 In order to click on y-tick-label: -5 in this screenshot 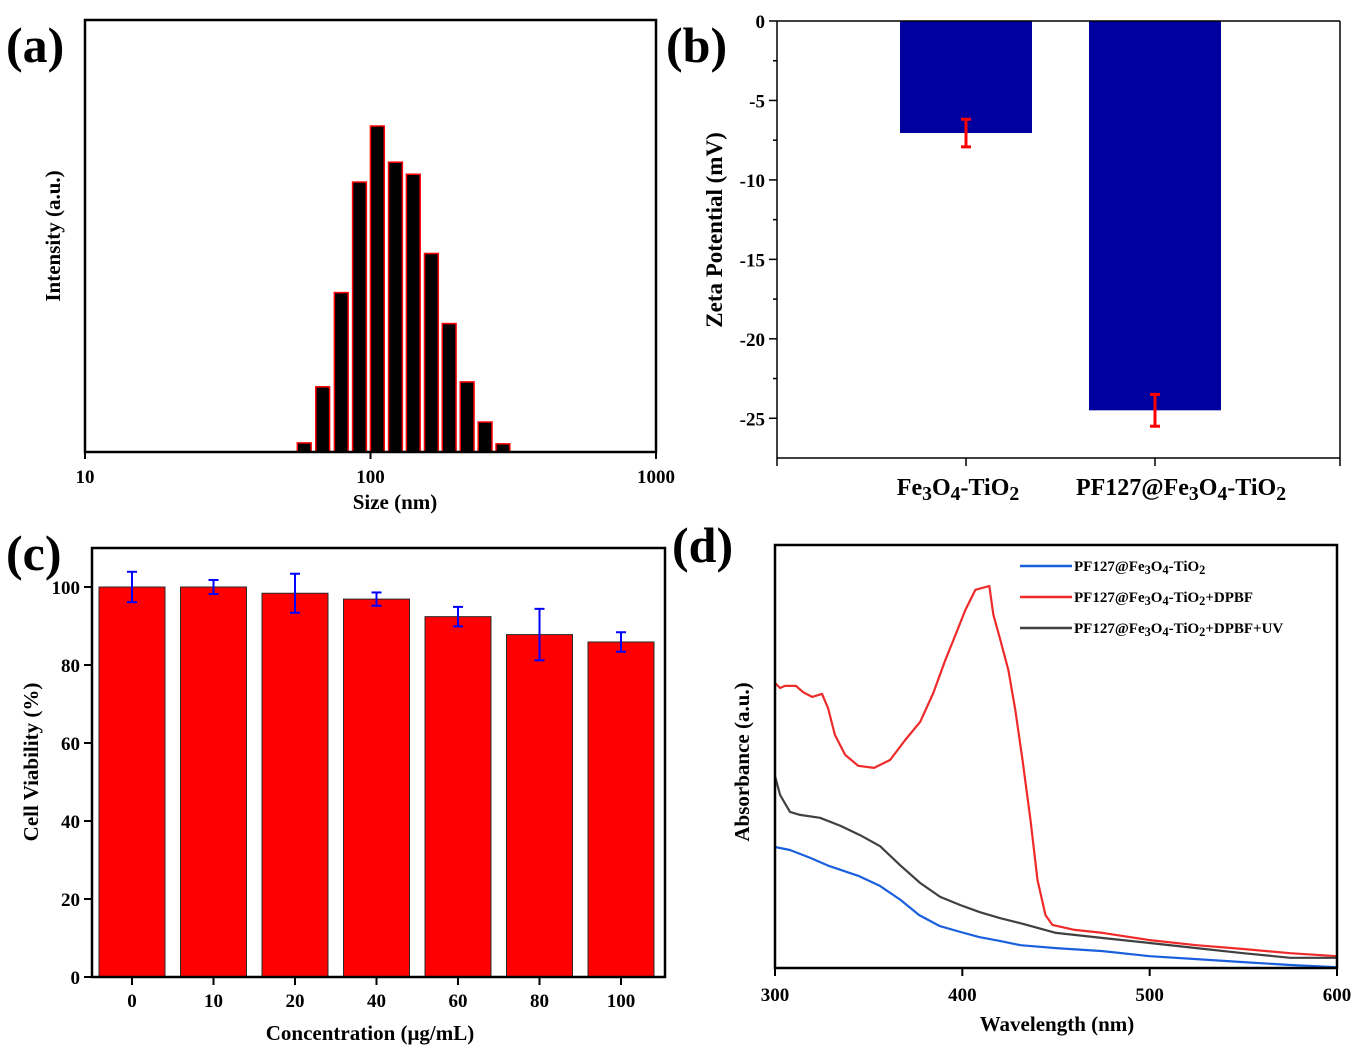, I will do `click(757, 101)`.